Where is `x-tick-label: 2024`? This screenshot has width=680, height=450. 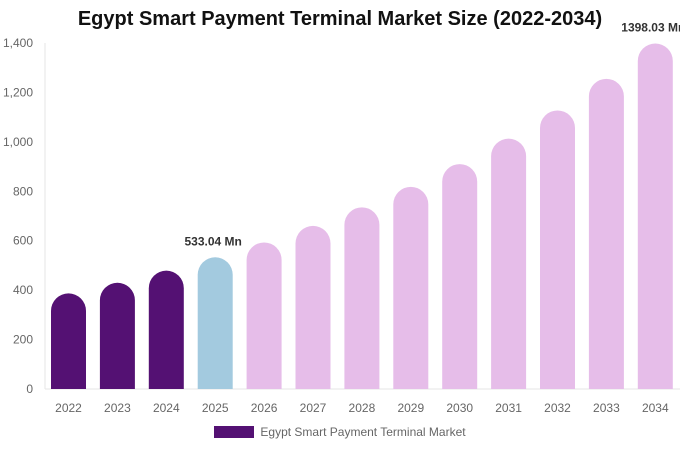 x-tick-label: 2024 is located at coordinates (166, 408).